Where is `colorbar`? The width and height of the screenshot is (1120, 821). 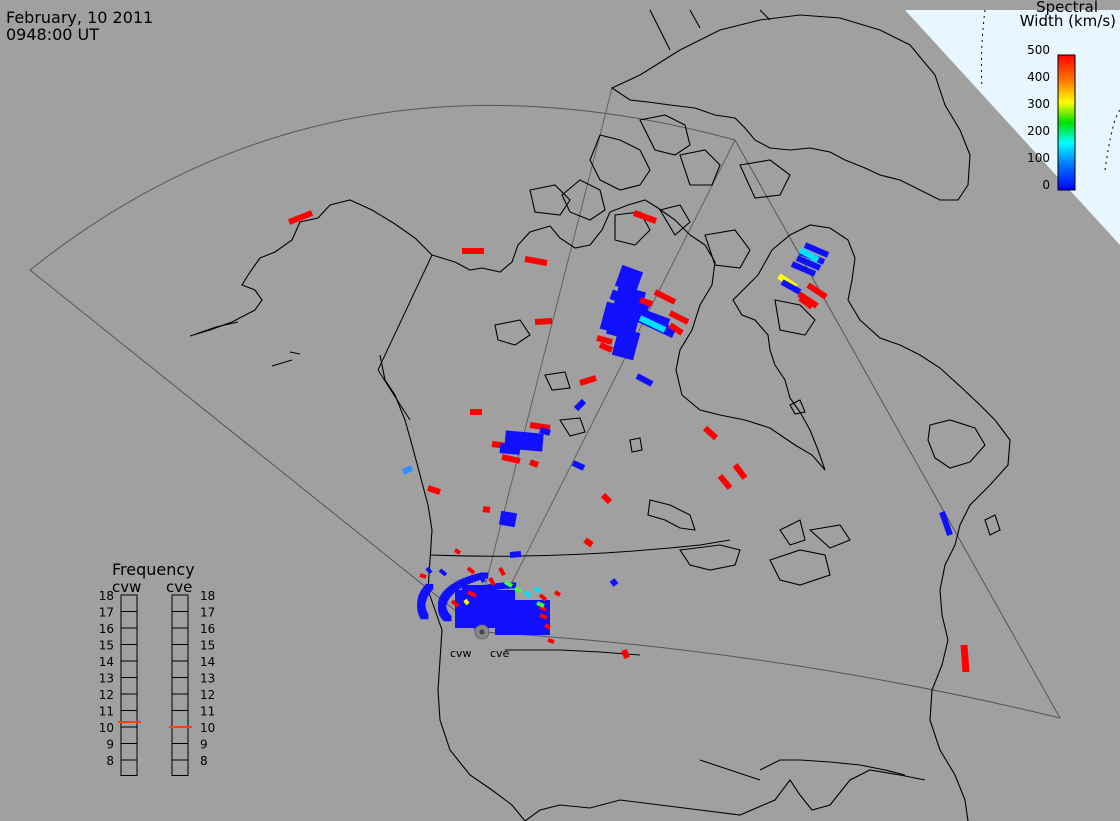
colorbar is located at coordinates (1066, 122).